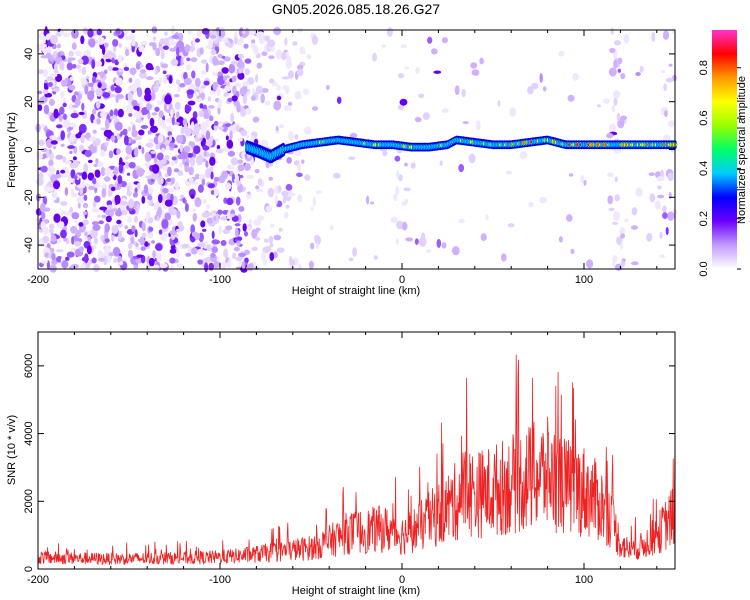  Describe the element at coordinates (356, 591) in the screenshot. I see `snr-xlabel: Height of straight line (km)` at that location.